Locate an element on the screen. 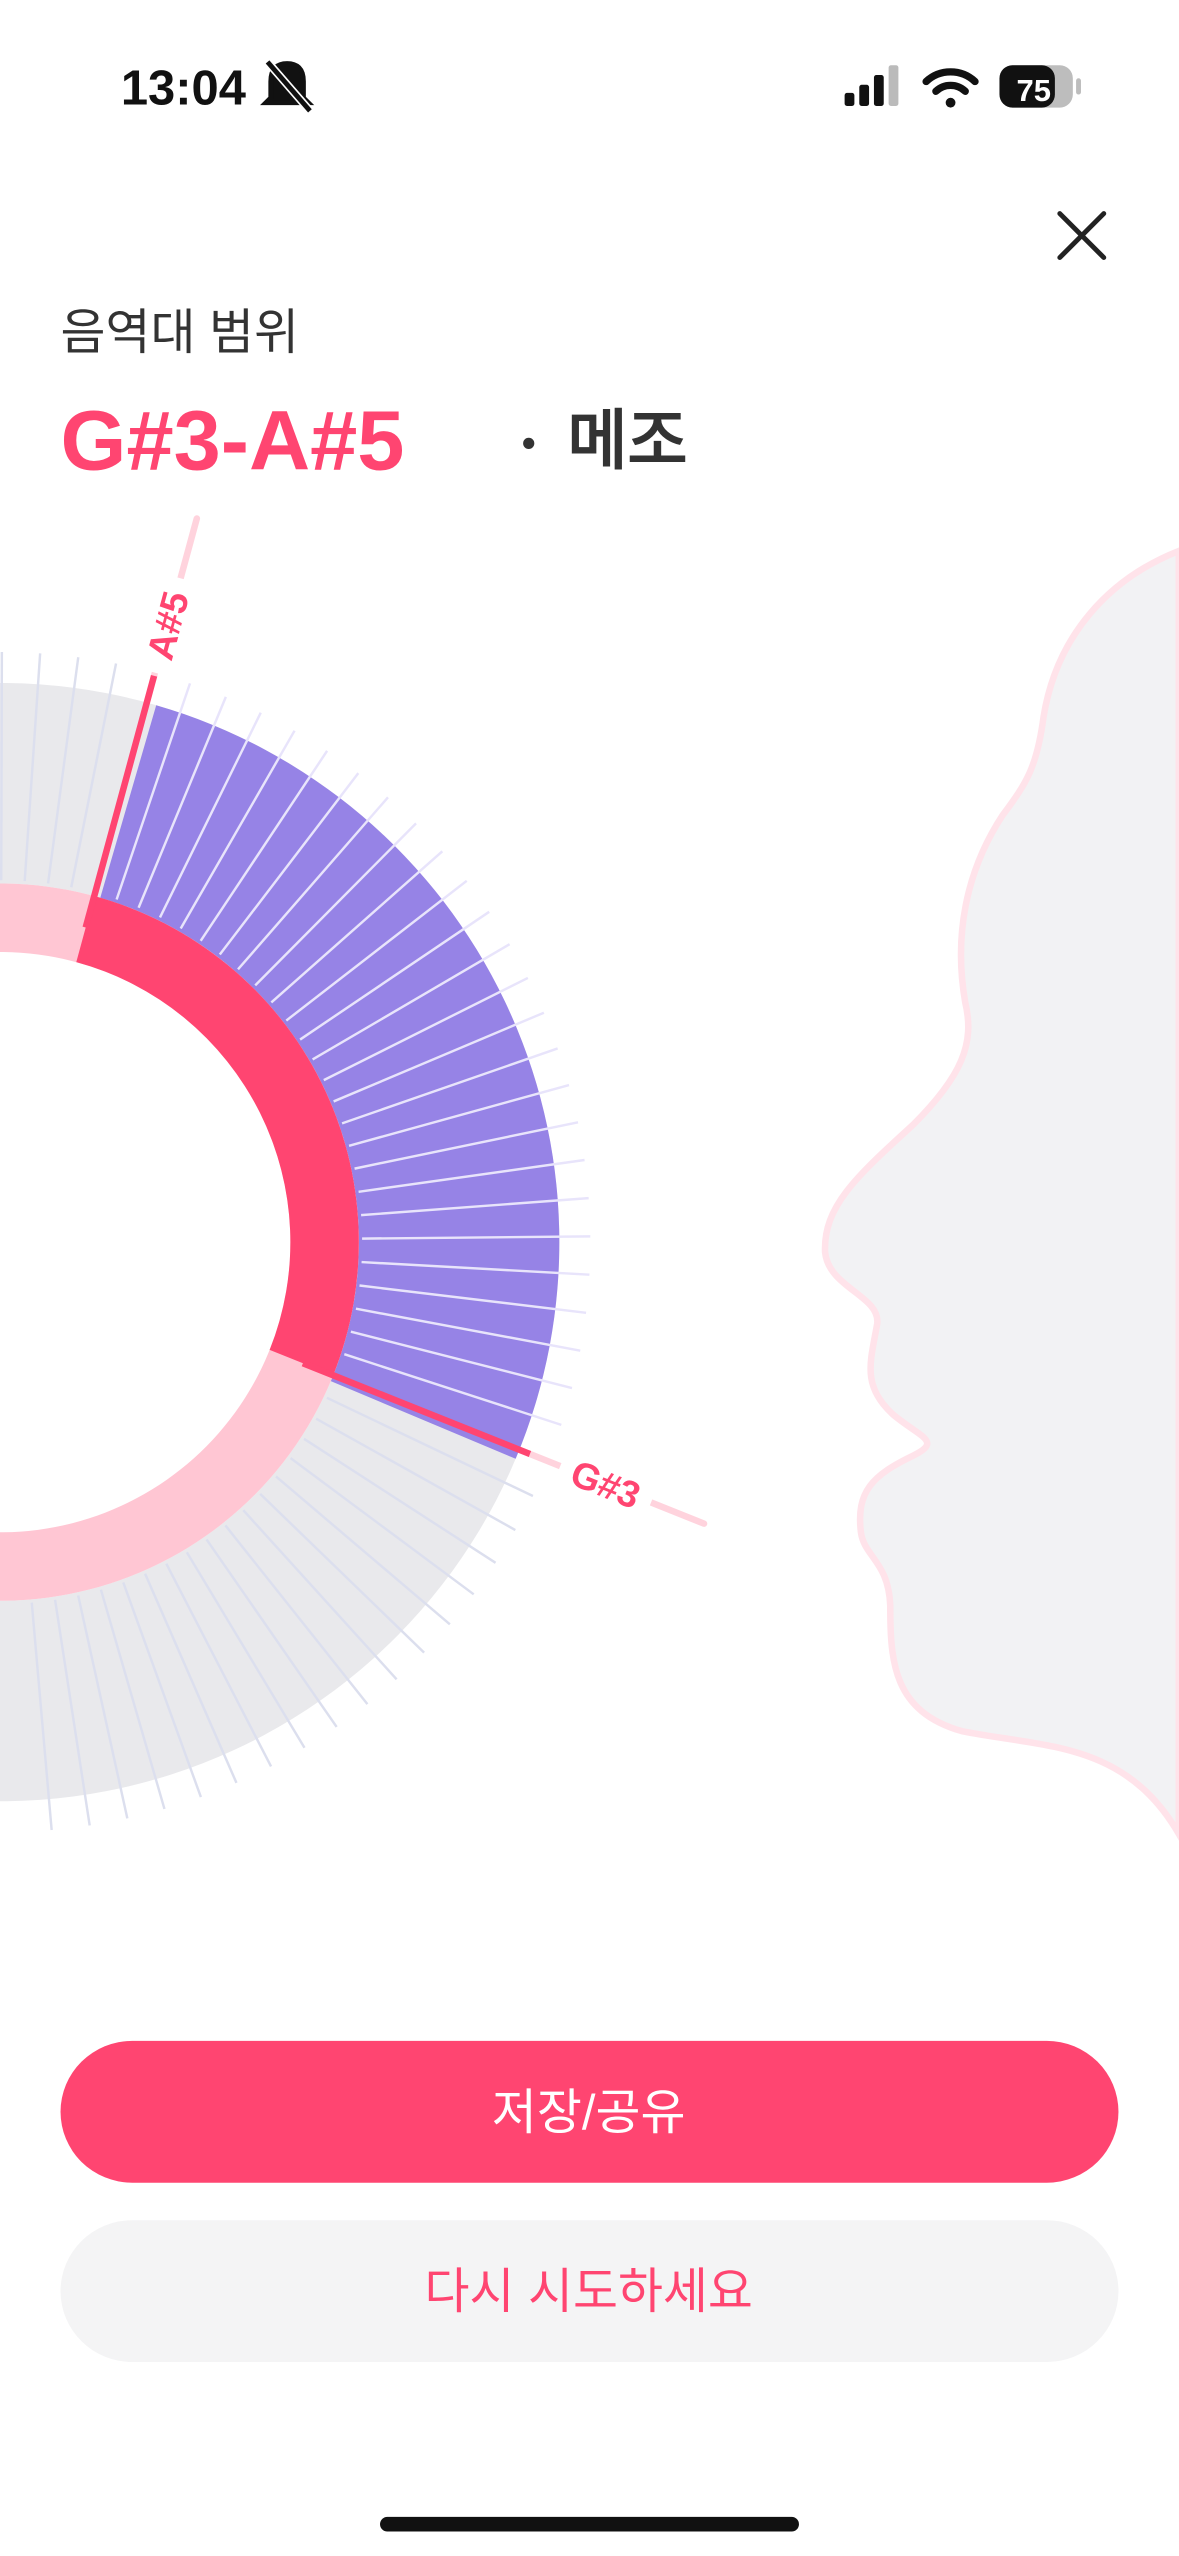 Image resolution: width=1179 pixels, height=2556 pixels. bottom-marker-line is located at coordinates (416, 1409).